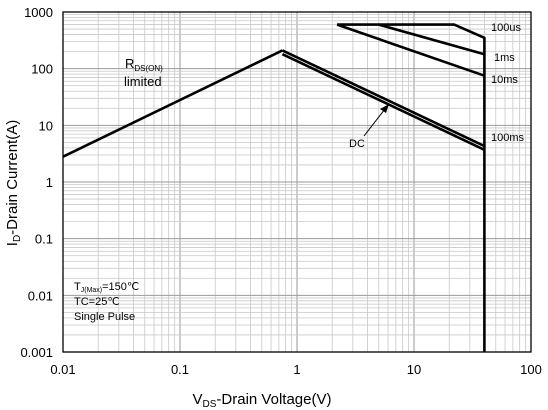 This screenshot has width=548, height=410. What do you see at coordinates (77, 287) in the screenshot?
I see `condition-tj-main: T` at bounding box center [77, 287].